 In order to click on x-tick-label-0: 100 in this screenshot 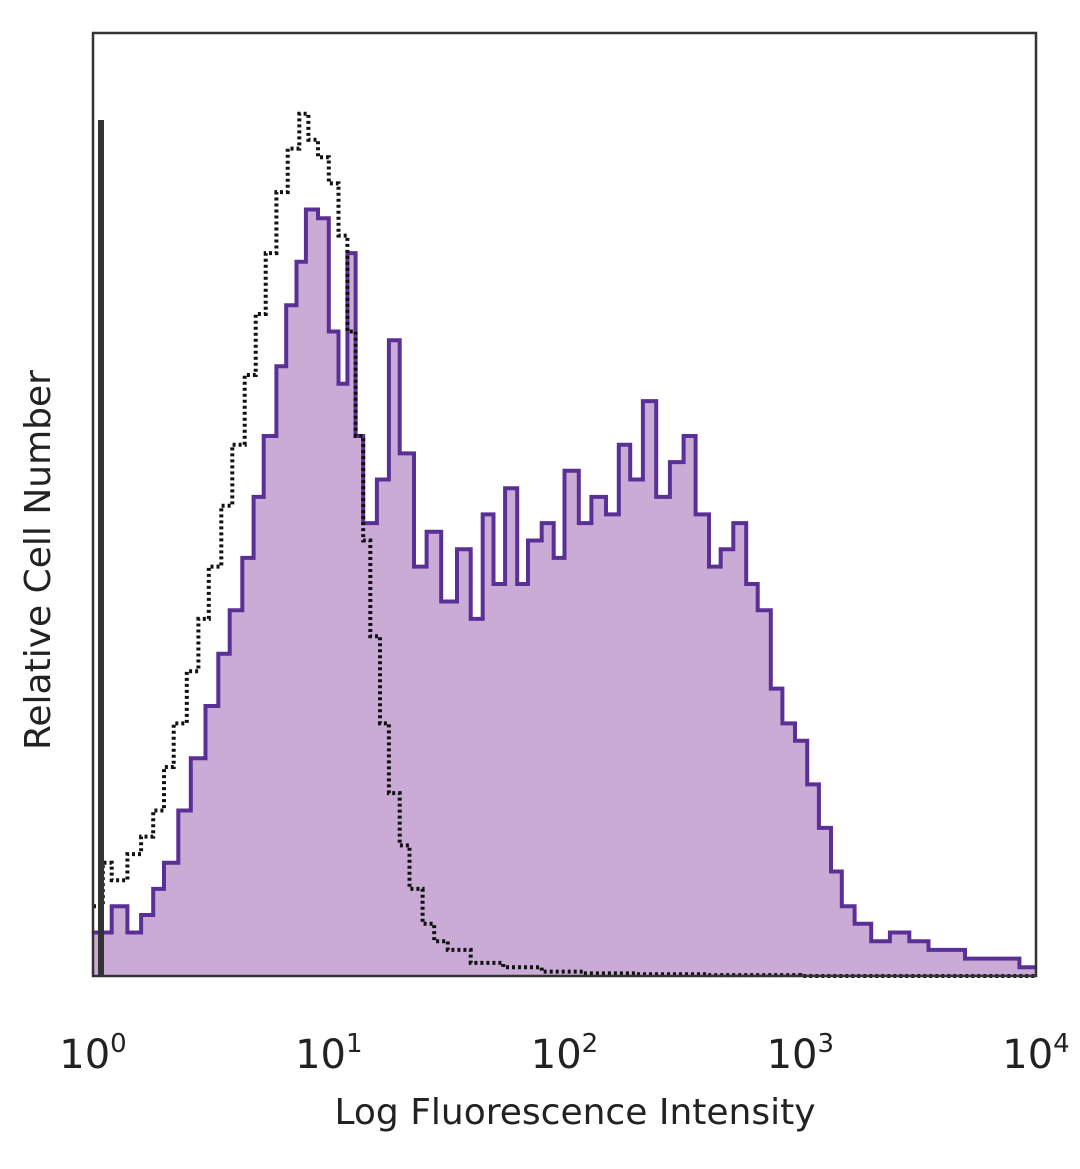, I will do `click(92, 1053)`.